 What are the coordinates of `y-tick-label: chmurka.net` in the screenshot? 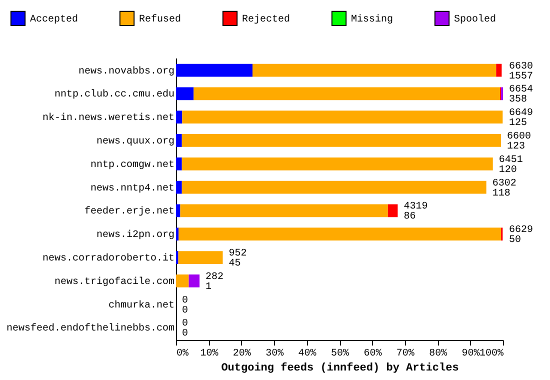 It's located at (141, 305).